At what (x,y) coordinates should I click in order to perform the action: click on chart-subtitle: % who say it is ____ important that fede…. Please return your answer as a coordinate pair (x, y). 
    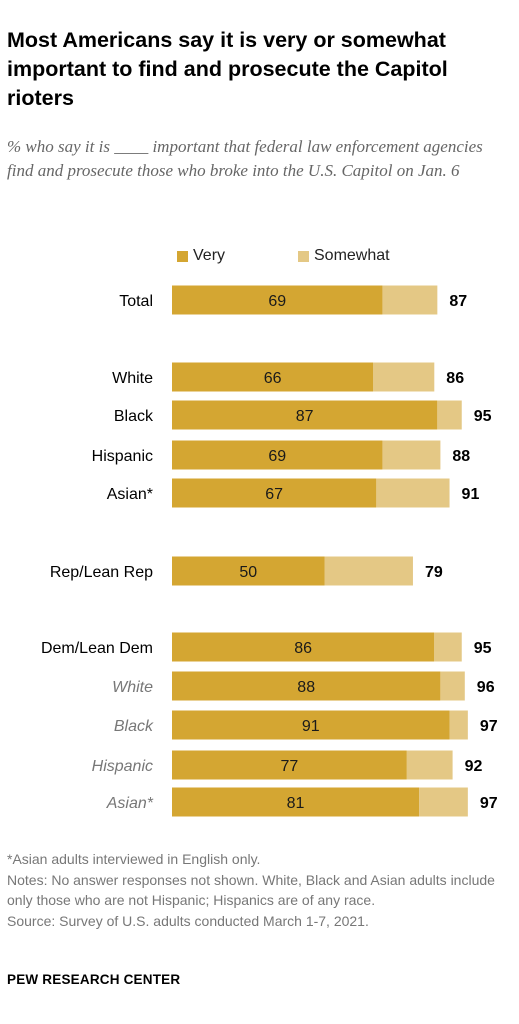
    Looking at the image, I should click on (245, 158).